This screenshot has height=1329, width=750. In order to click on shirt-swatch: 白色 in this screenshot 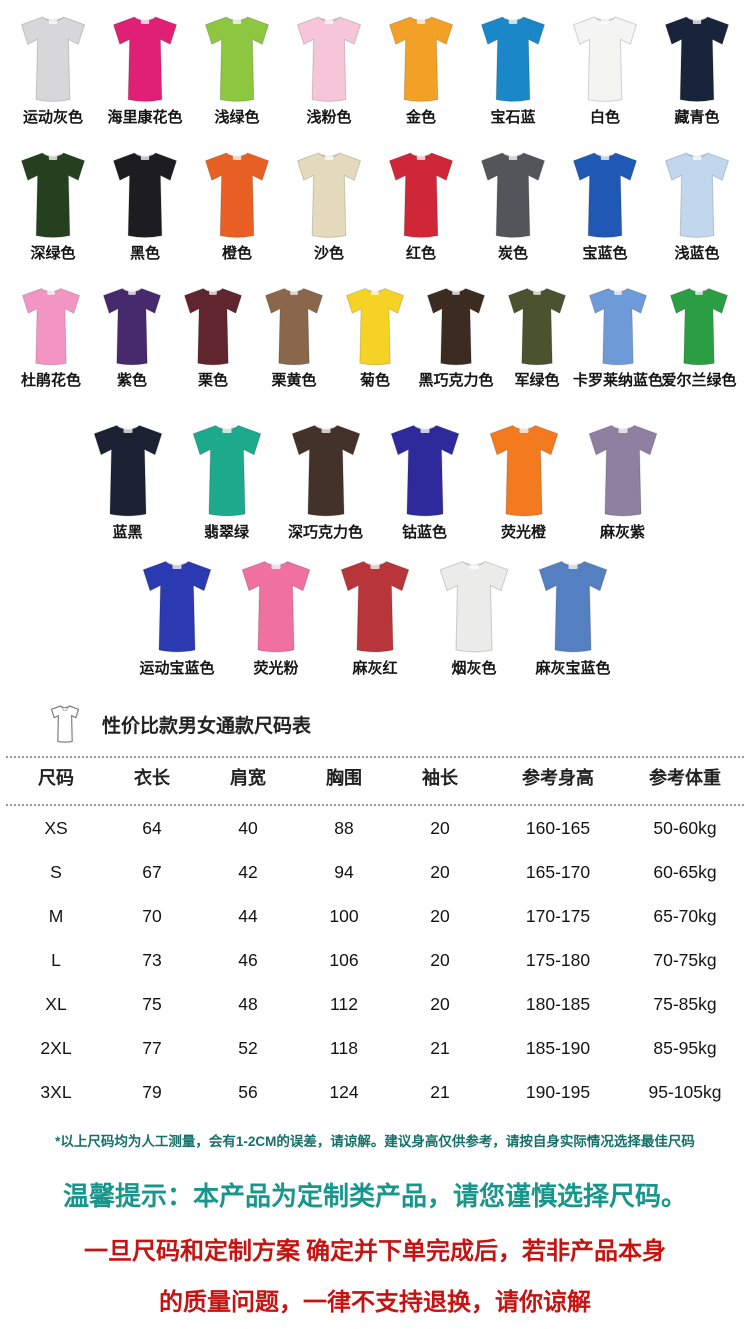, I will do `click(605, 68)`.